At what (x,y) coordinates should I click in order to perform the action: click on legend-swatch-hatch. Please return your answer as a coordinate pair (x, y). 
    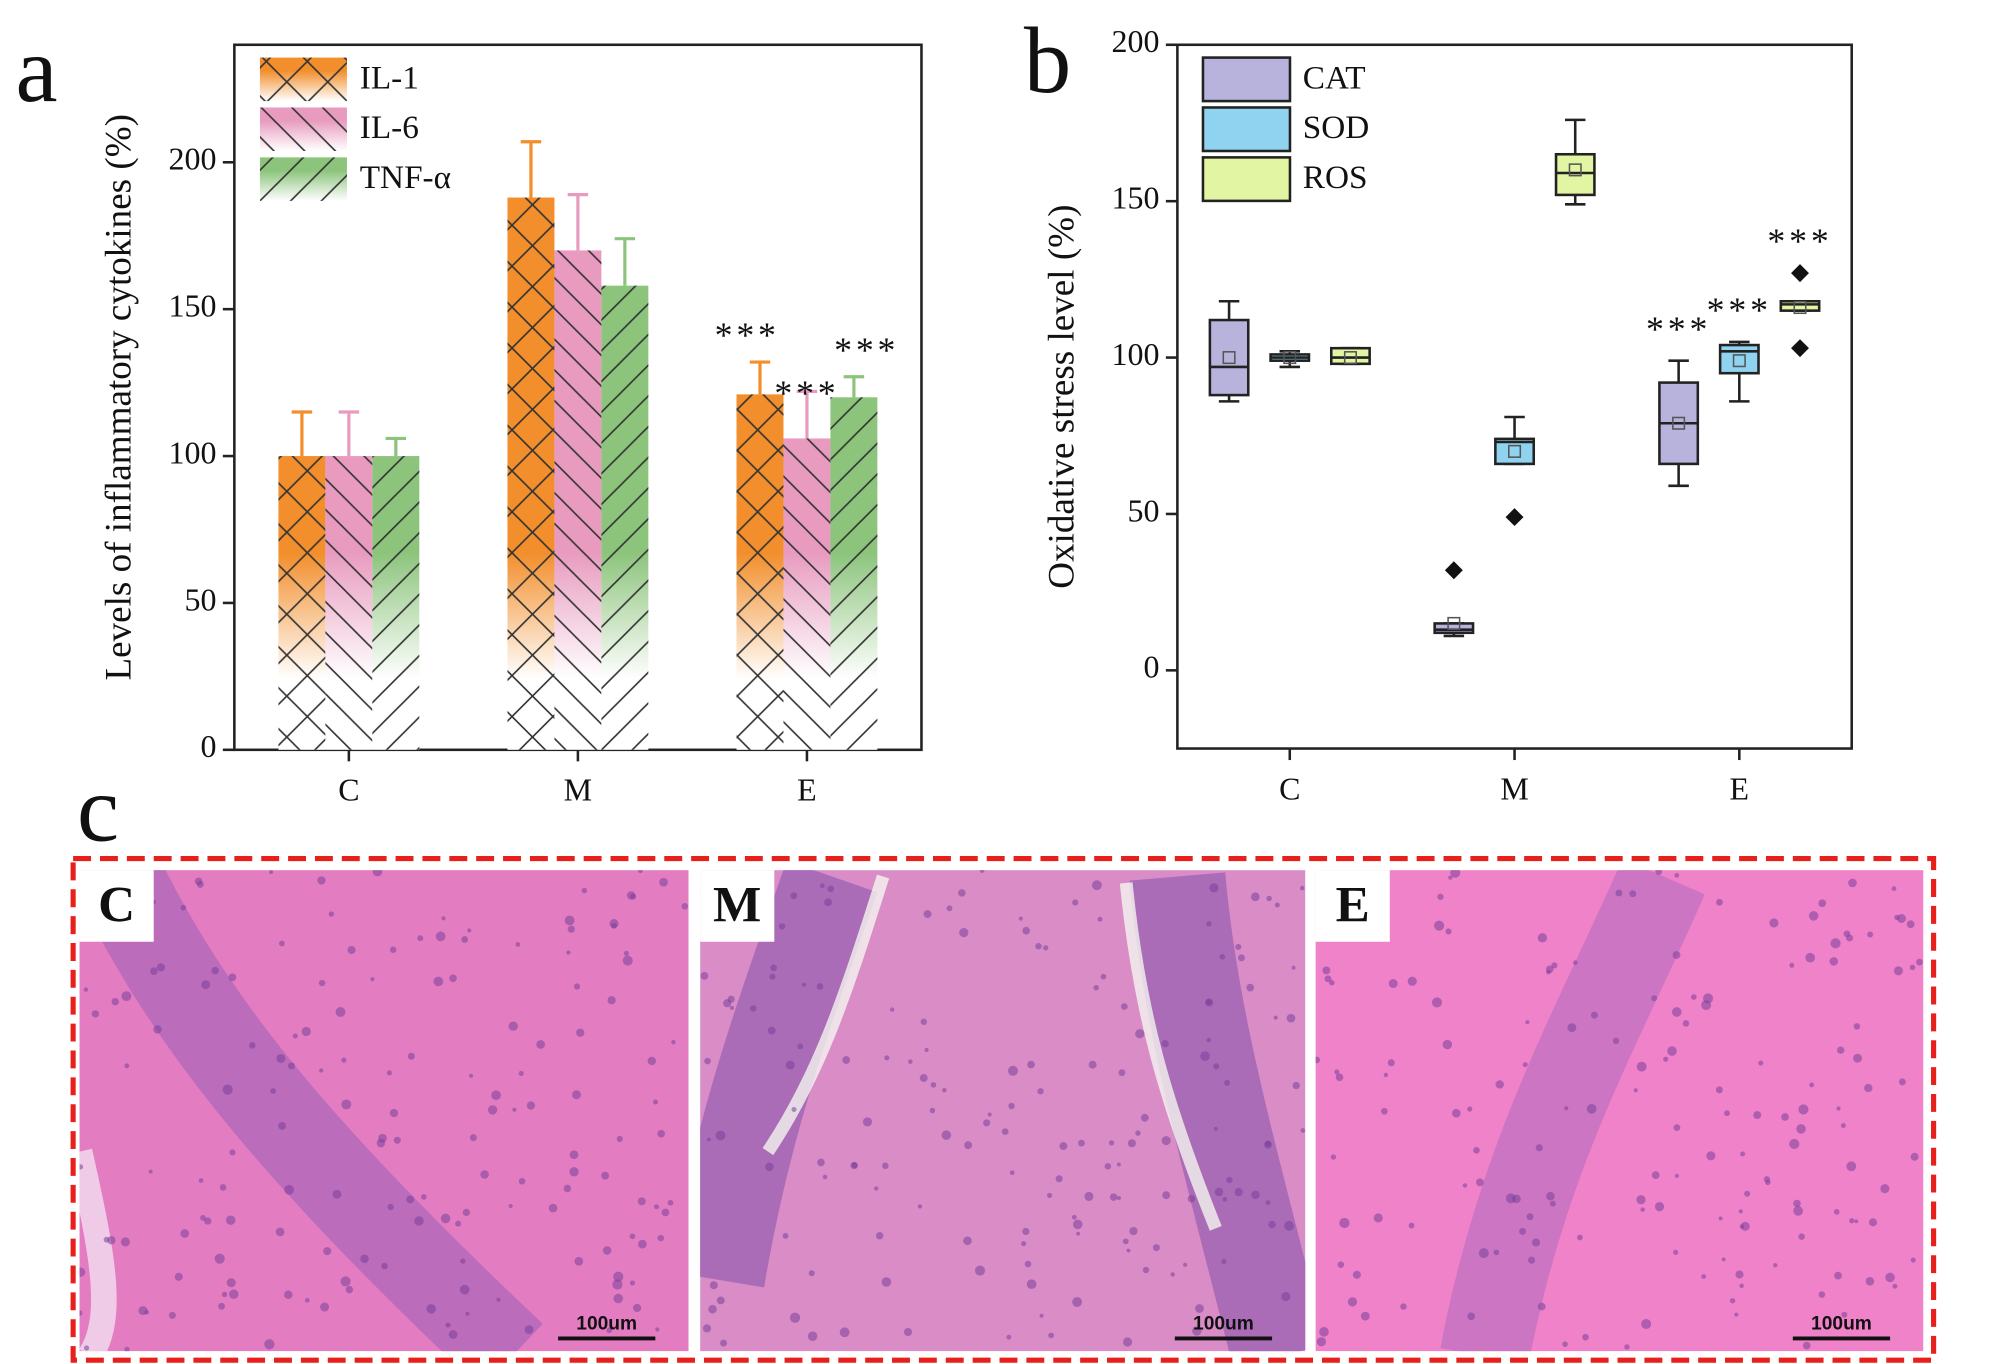
    Looking at the image, I should click on (303, 179).